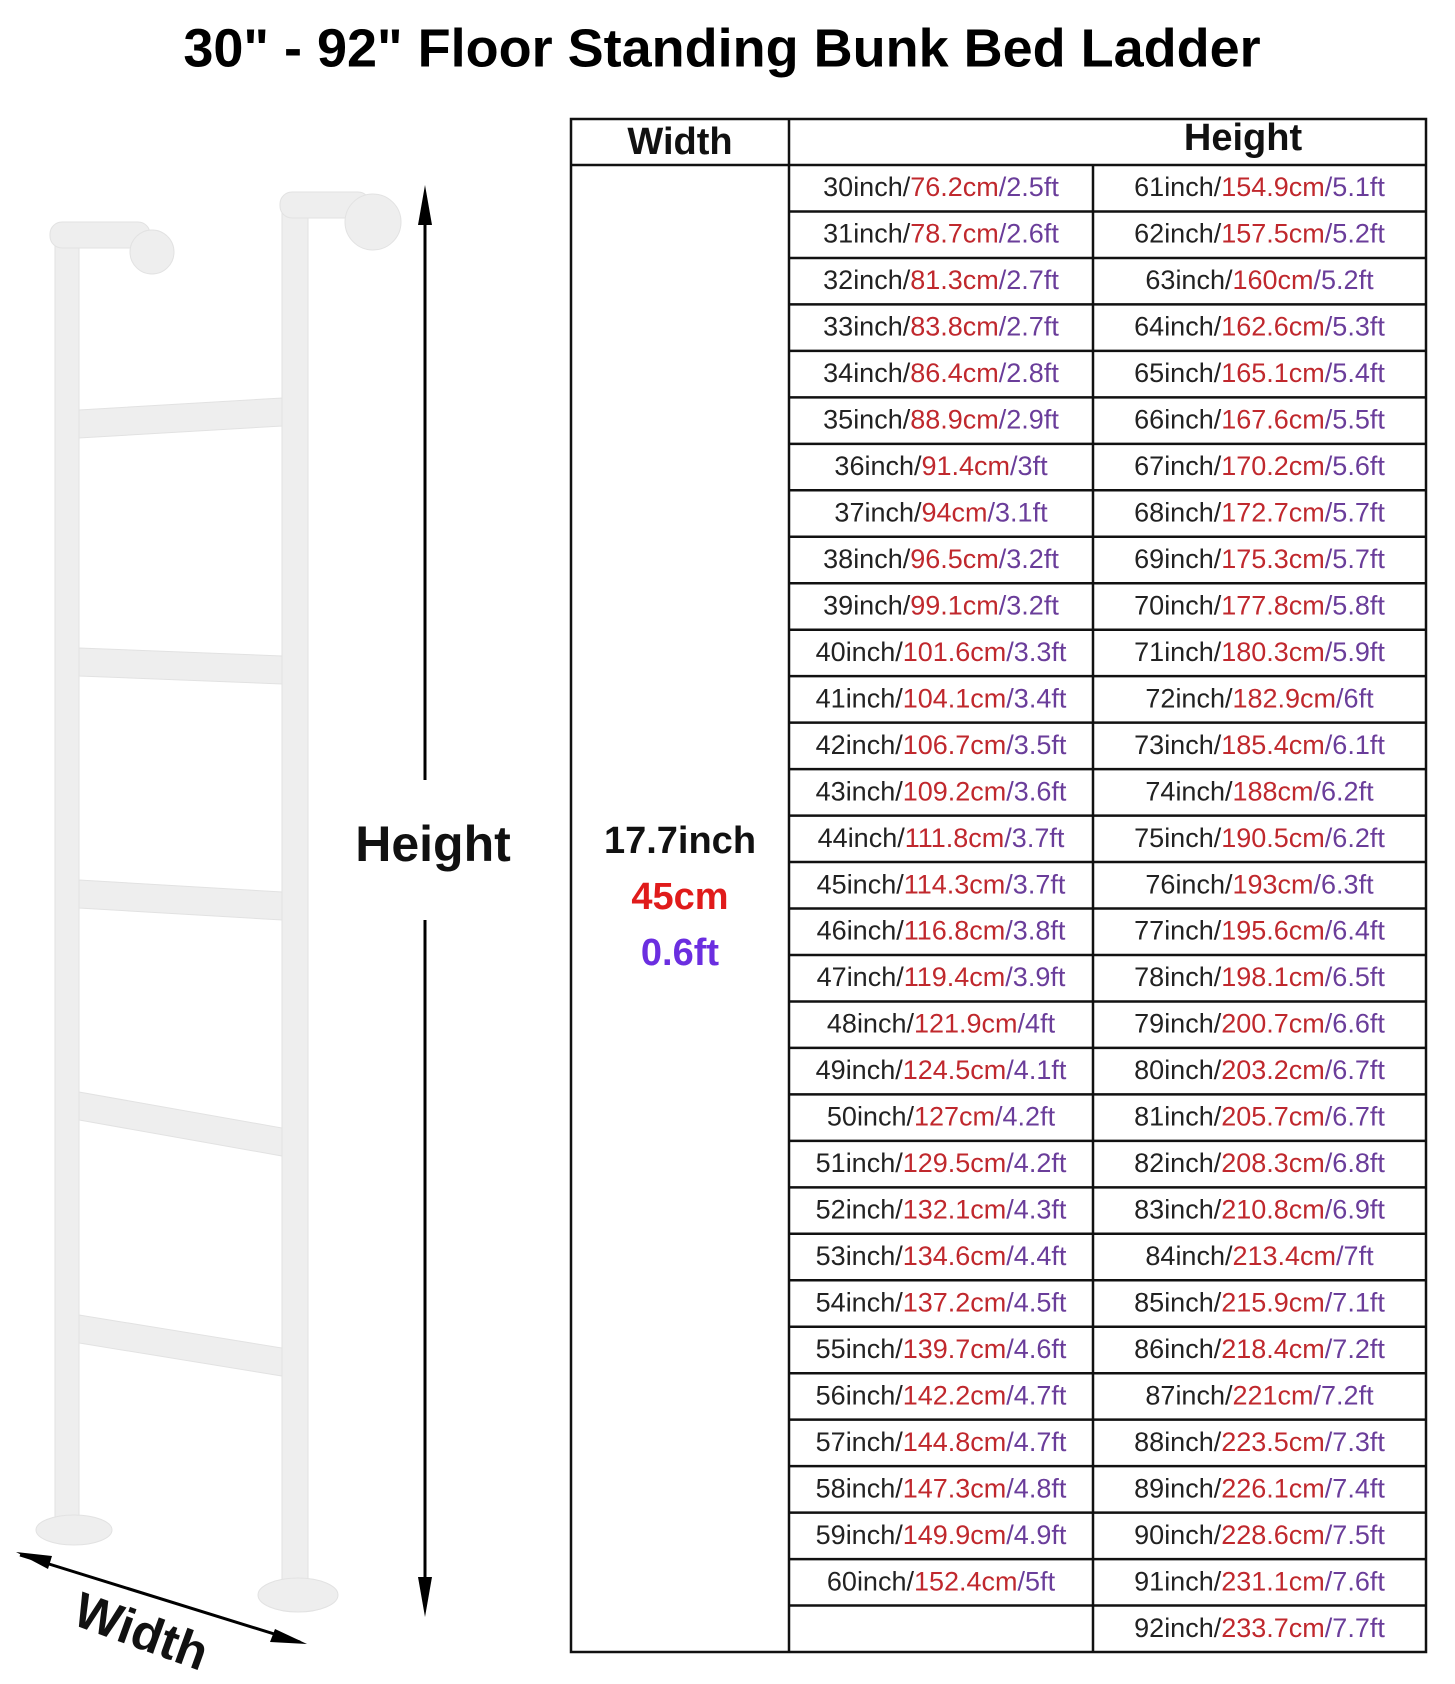  I want to click on cell-part: 99.1cm, so click(954, 606).